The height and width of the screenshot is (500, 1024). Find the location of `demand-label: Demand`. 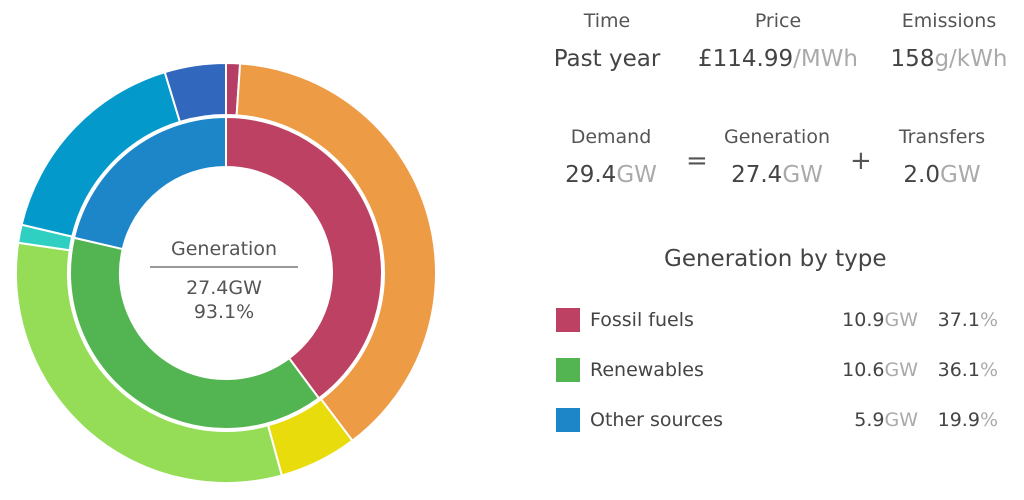

demand-label: Demand is located at coordinates (611, 137).